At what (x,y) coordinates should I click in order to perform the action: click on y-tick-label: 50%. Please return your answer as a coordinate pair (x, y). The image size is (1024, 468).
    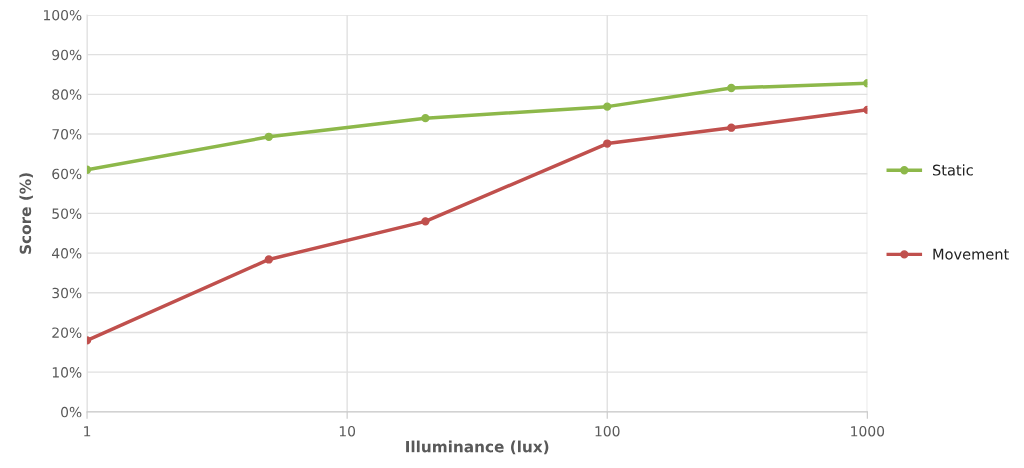
    Looking at the image, I should click on (67, 213).